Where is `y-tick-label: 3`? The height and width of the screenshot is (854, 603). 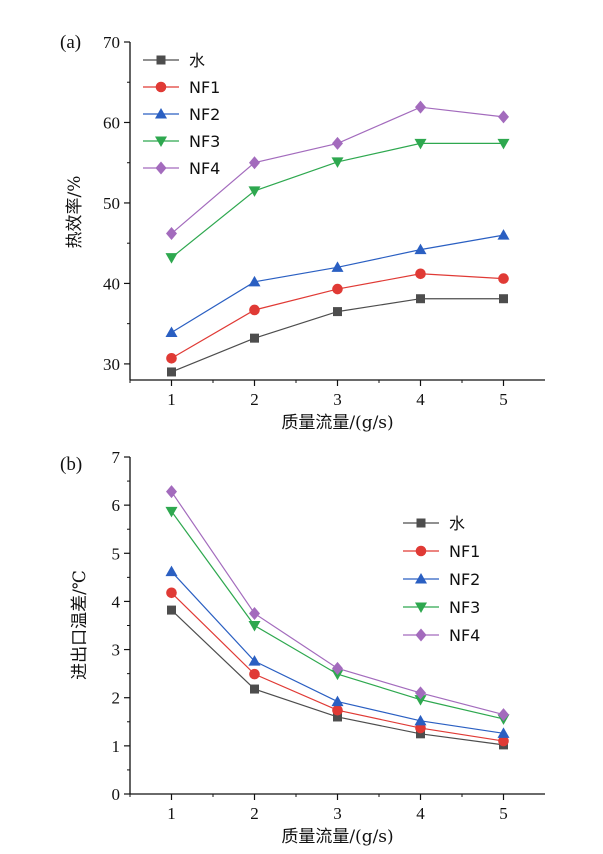
y-tick-label: 3 is located at coordinates (116, 650).